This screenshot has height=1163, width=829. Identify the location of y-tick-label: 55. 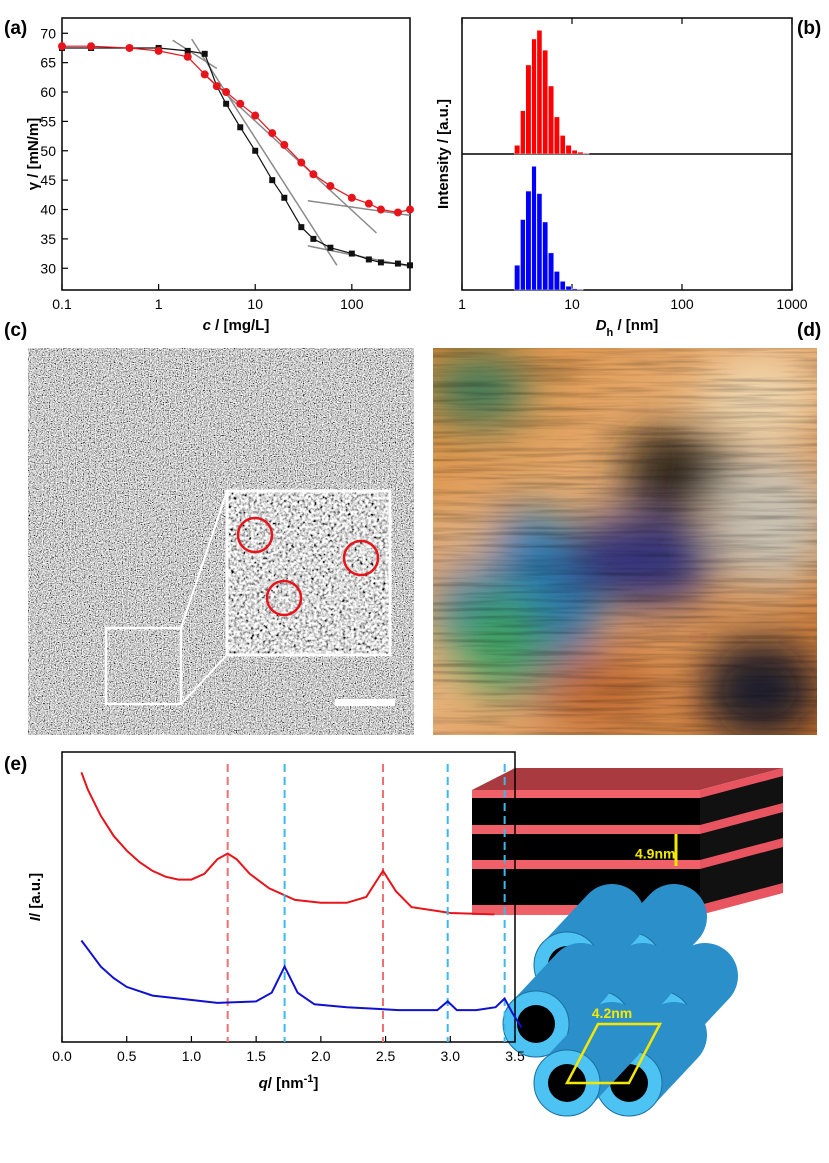
(48, 121).